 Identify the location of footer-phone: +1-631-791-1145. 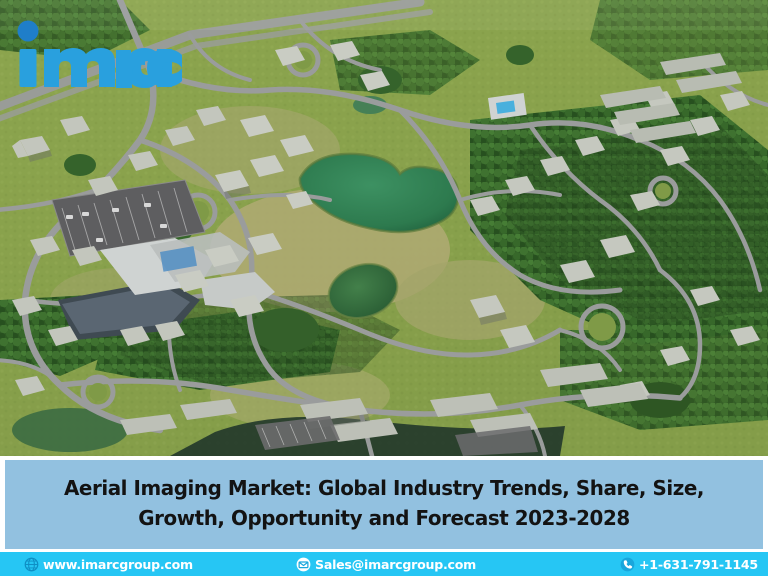
(689, 564).